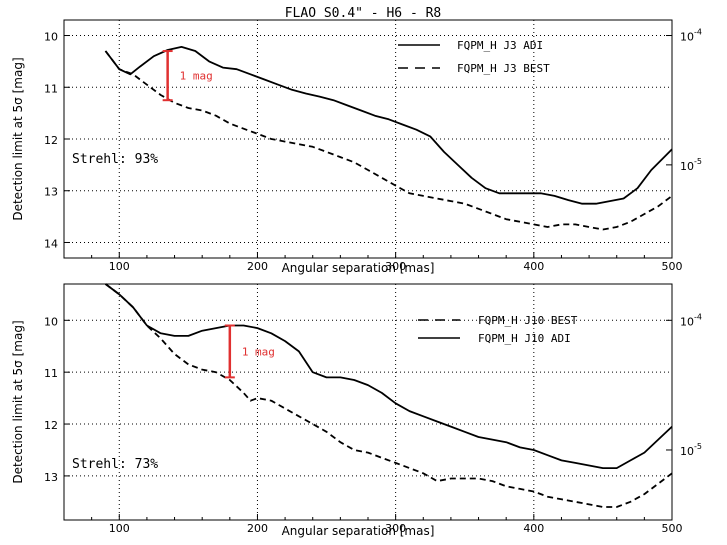 This screenshot has height=545, width=727. I want to click on strehl-label: Strehl: 73%, so click(115, 464).